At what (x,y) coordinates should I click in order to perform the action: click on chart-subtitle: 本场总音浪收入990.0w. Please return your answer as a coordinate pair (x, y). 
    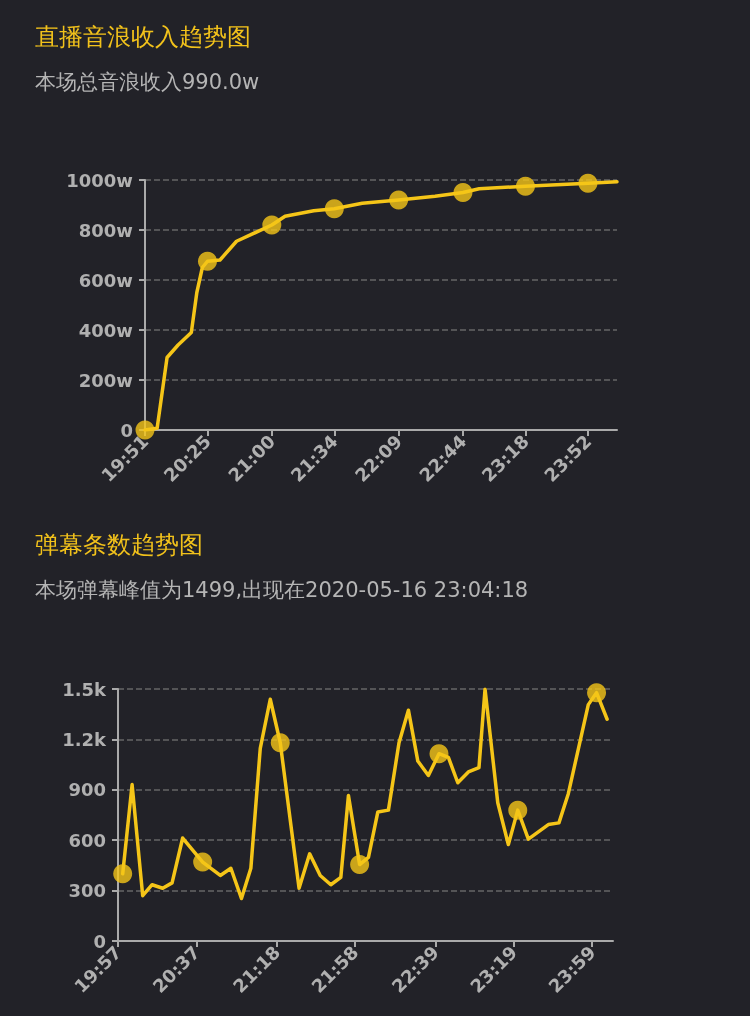
    Looking at the image, I should click on (147, 81).